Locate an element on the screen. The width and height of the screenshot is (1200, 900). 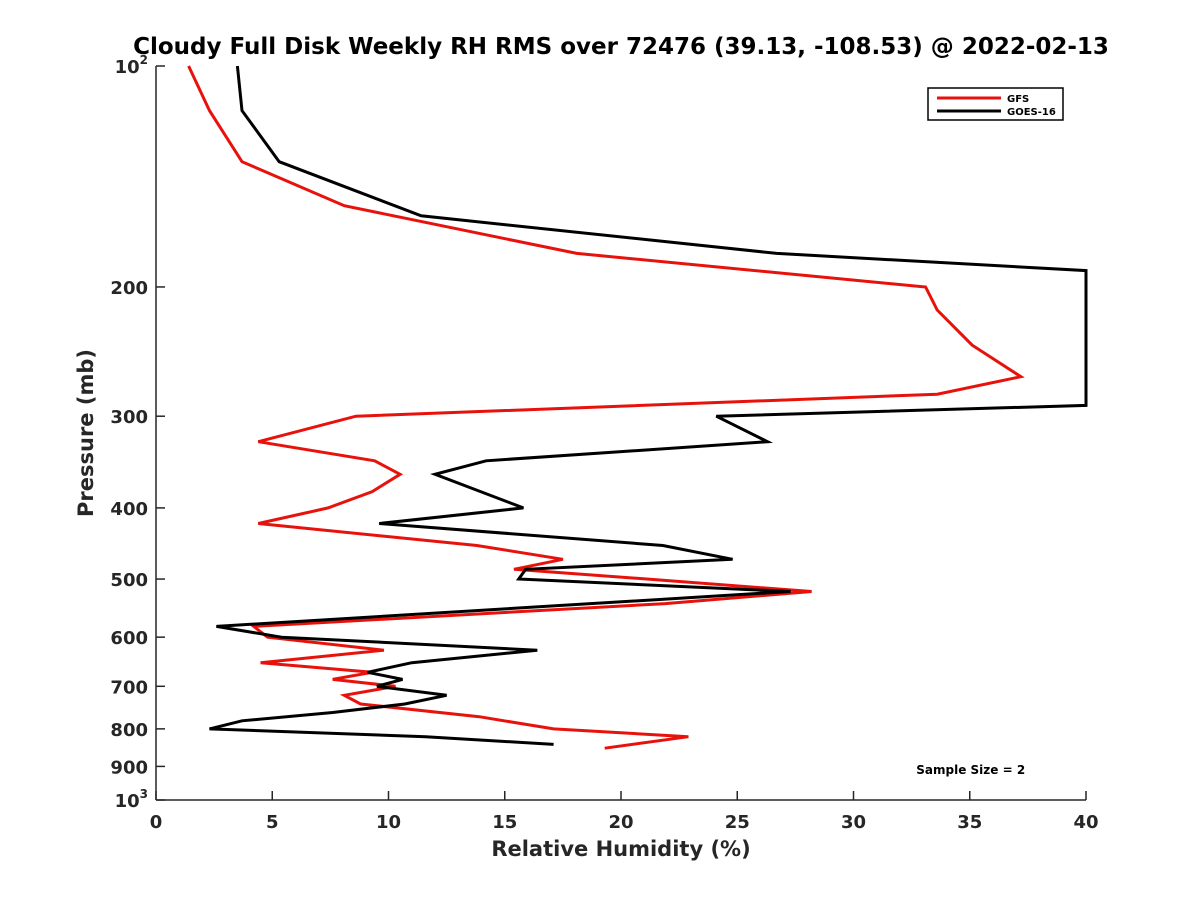
y-tick-label: 10³ is located at coordinates (131, 799).